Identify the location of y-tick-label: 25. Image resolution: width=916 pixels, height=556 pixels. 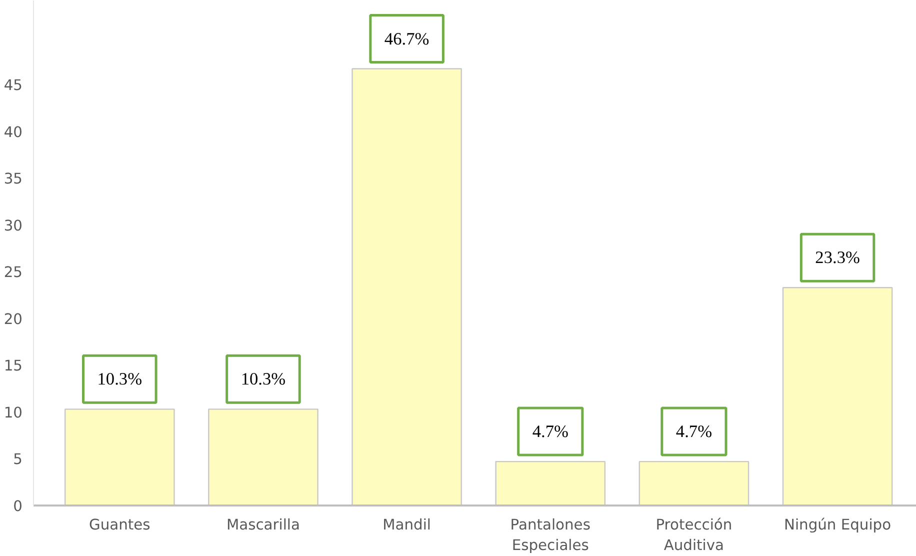
(13, 273).